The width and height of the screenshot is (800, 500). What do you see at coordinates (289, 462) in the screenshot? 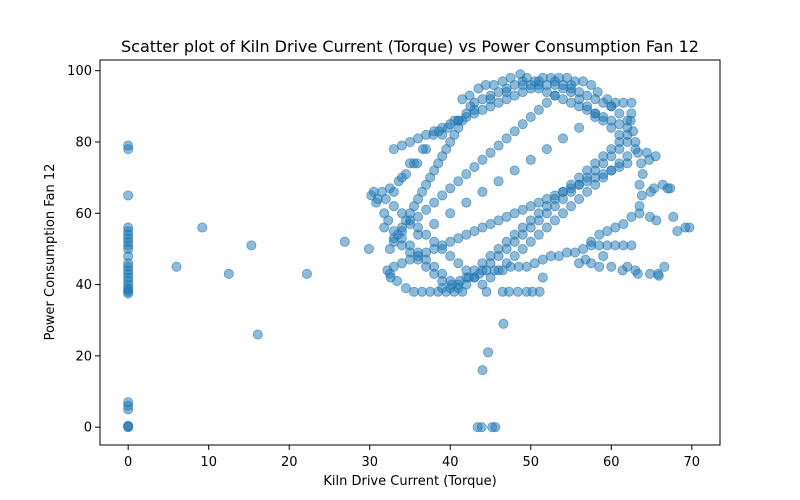
I see `x-tick-label: 20` at bounding box center [289, 462].